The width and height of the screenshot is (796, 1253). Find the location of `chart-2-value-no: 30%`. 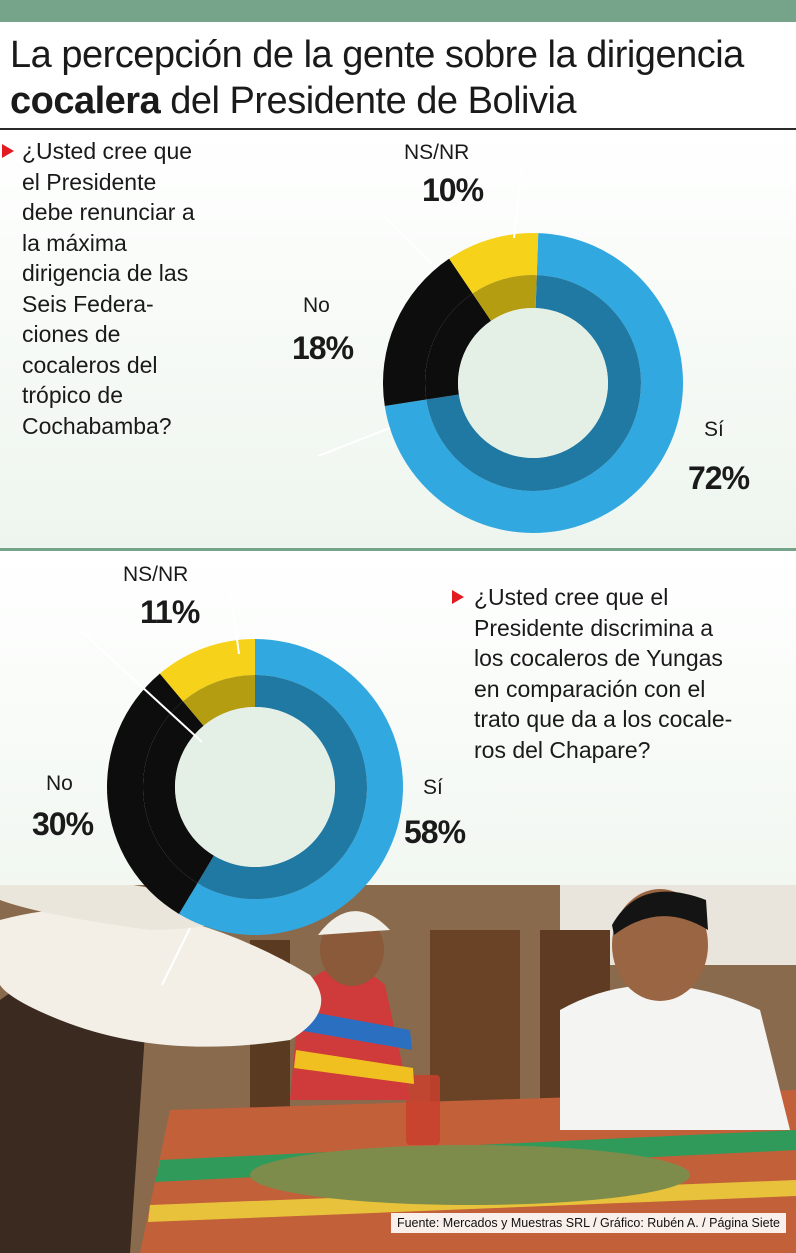

chart-2-value-no: 30% is located at coordinates (63, 824).